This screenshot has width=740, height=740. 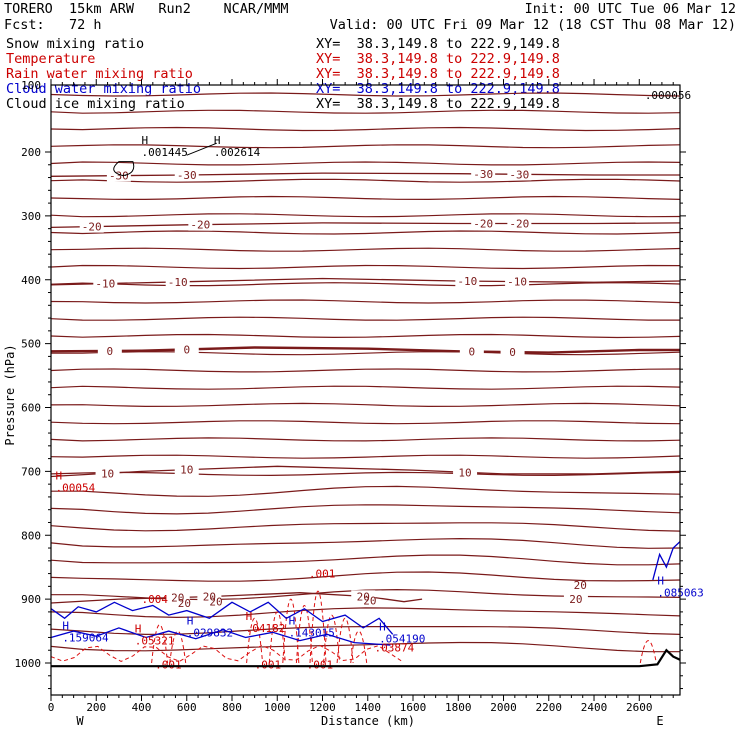 I want to click on east-label: E, so click(x=659, y=721).